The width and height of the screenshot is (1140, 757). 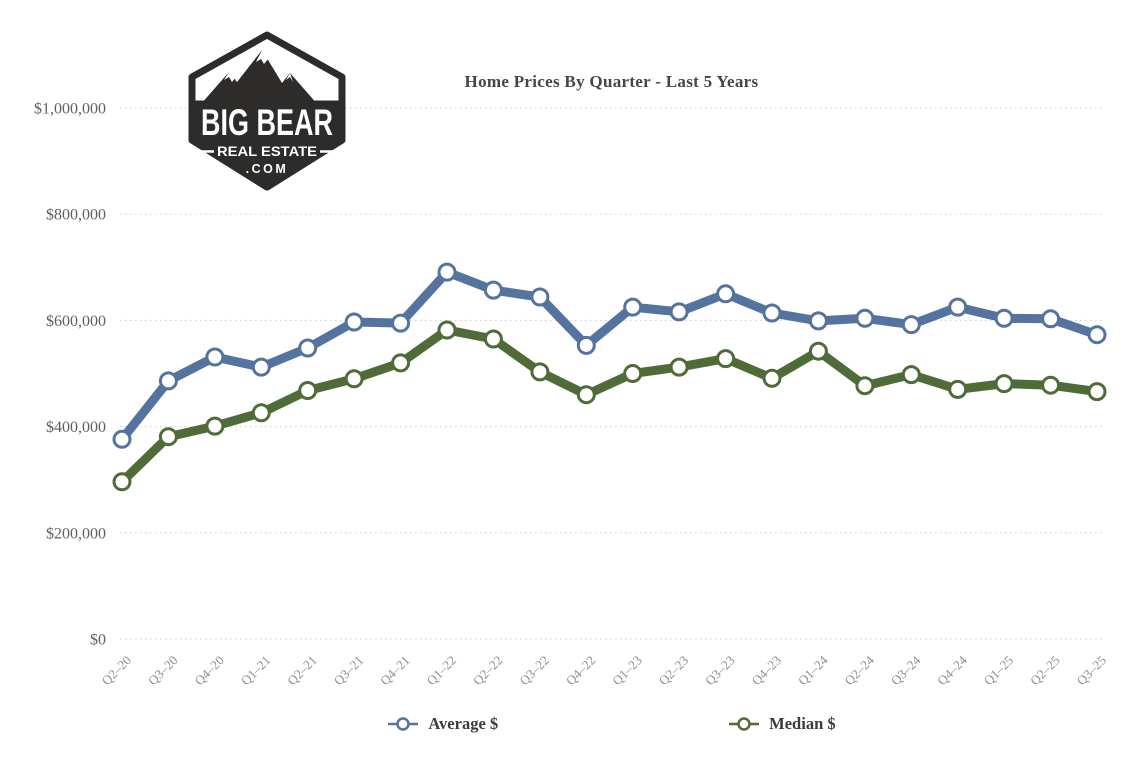 I want to click on big-bear-real-estate-logo: BIG BEAR REAL ESTATE .COM, so click(x=267, y=111).